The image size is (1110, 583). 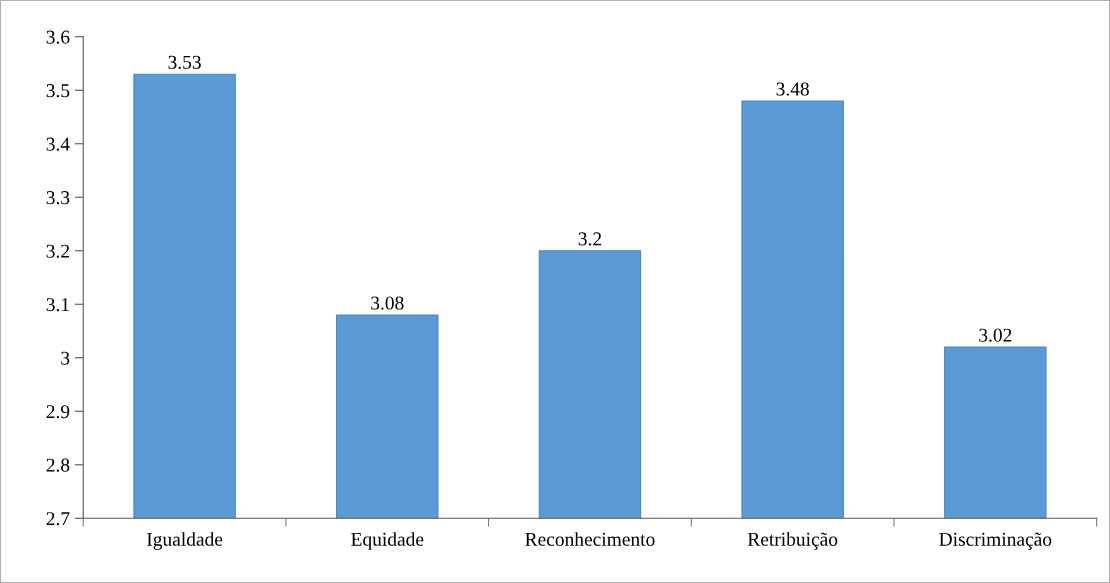 I want to click on x-tick-label: Retribuição, so click(x=792, y=541).